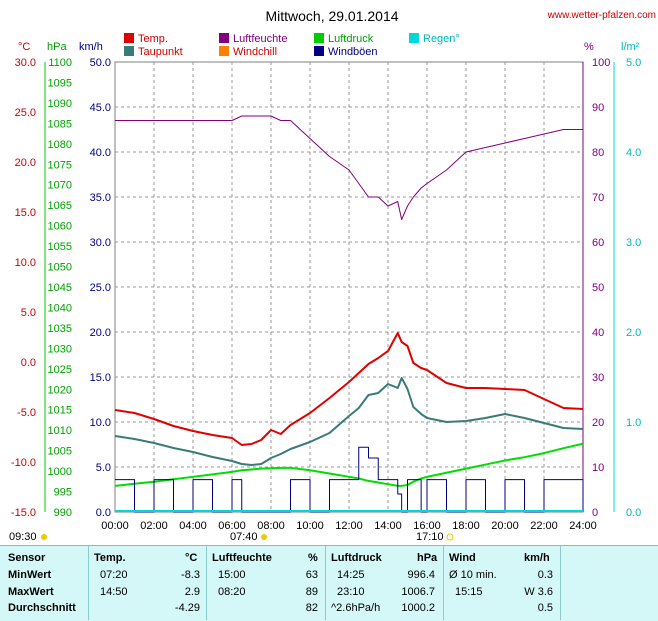 Image resolution: width=658 pixels, height=621 pixels. Describe the element at coordinates (351, 39) in the screenshot. I see `legend-label-pressure: Luftdruck` at that location.